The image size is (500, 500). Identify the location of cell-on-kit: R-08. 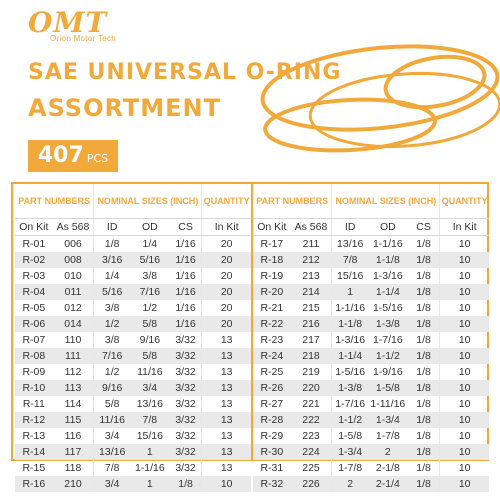
(34, 356).